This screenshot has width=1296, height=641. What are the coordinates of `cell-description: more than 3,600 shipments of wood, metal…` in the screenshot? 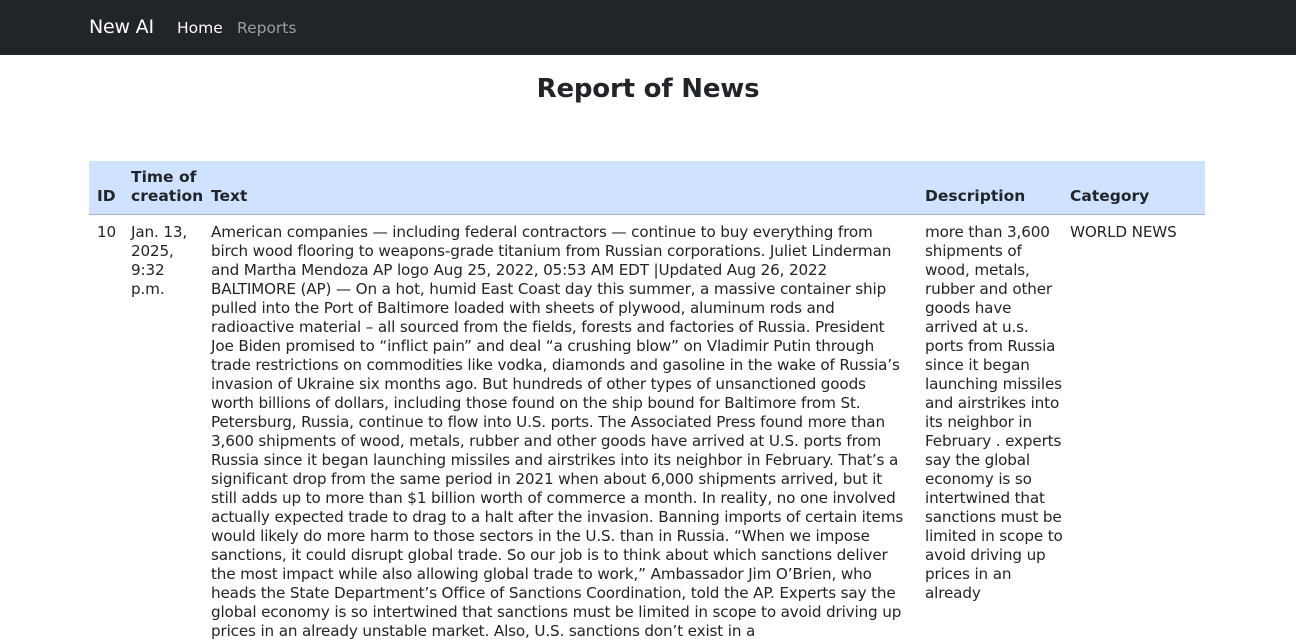 It's located at (994, 412).